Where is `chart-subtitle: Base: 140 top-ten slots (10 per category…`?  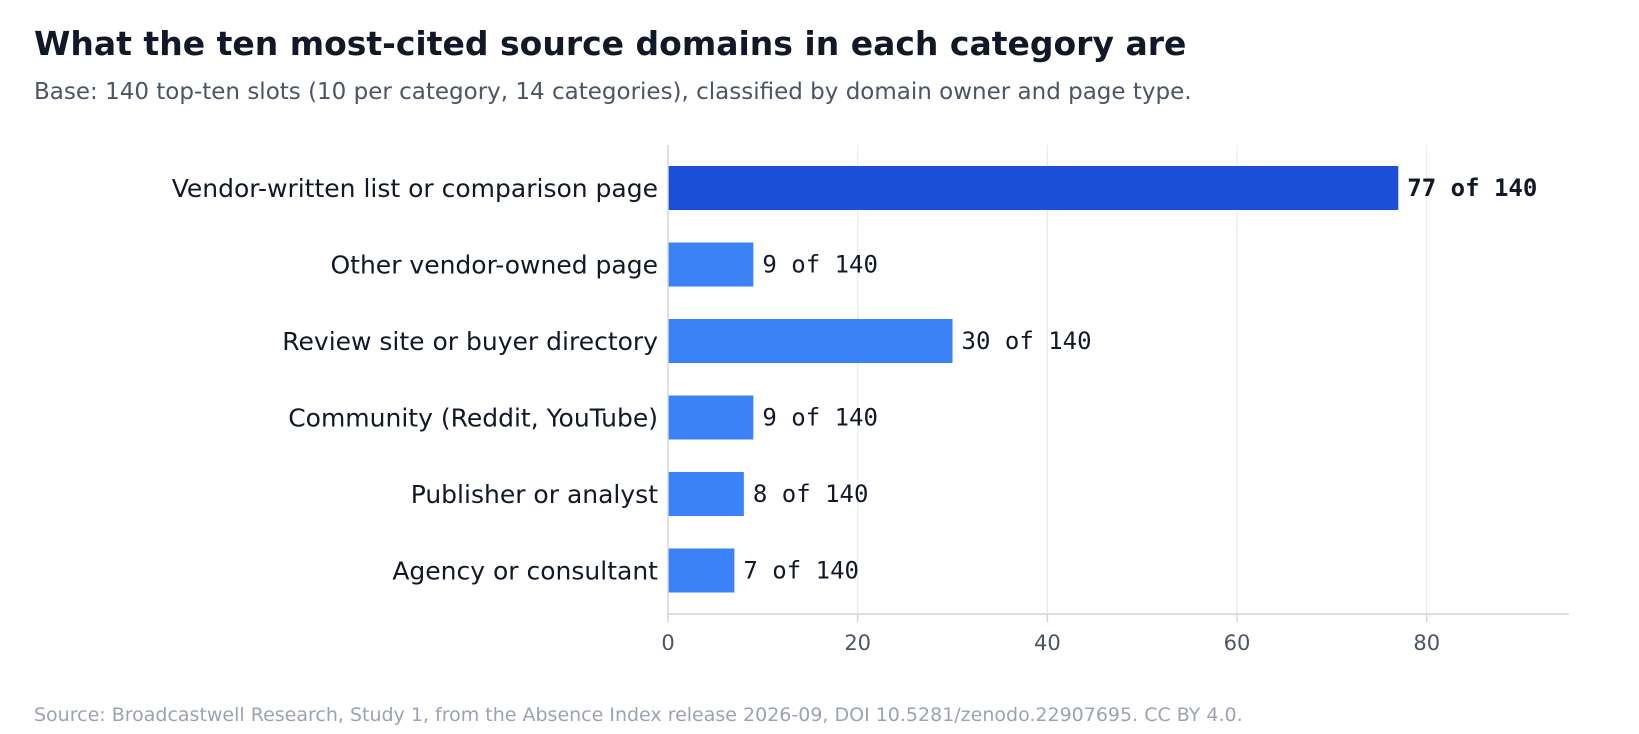 chart-subtitle: Base: 140 top-ten slots (10 per category… is located at coordinates (613, 92).